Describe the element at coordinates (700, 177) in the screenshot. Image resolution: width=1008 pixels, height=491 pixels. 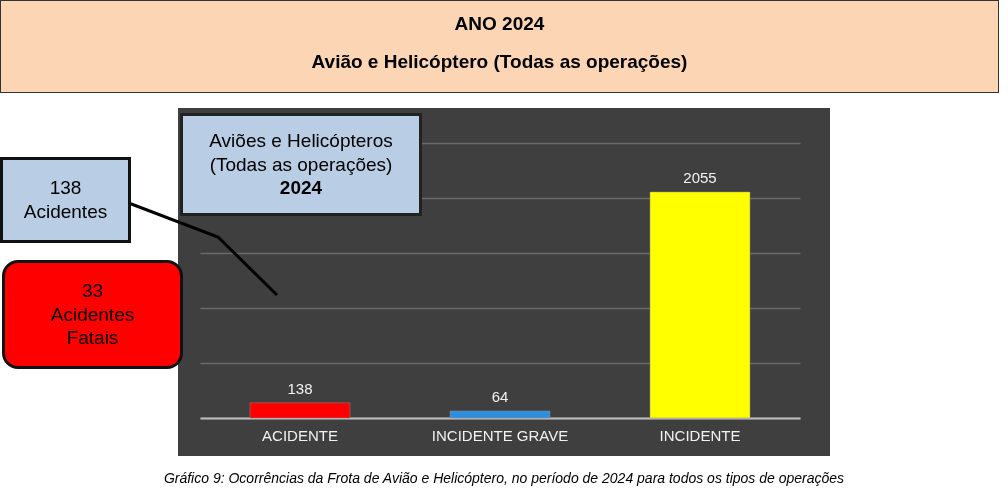
I see `data-label: 2055` at that location.